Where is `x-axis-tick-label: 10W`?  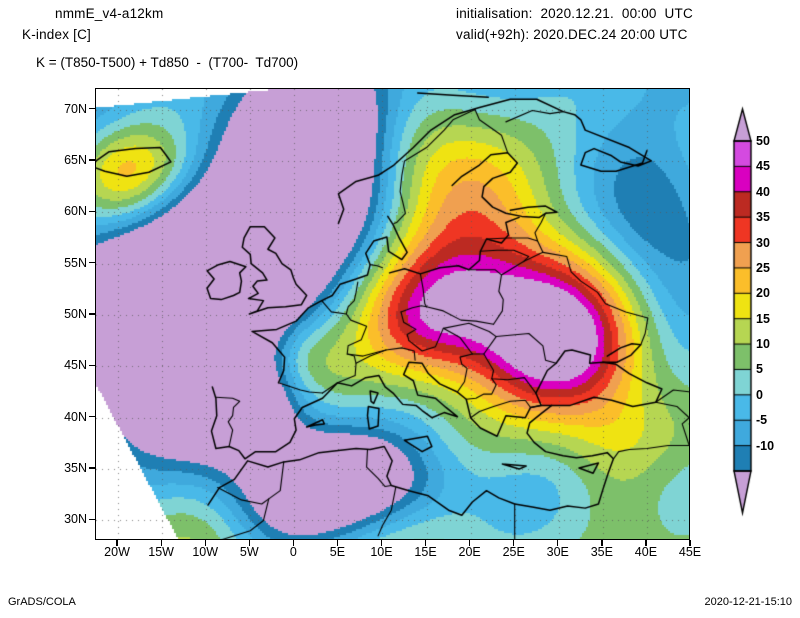 x-axis-tick-label: 10W is located at coordinates (205, 552).